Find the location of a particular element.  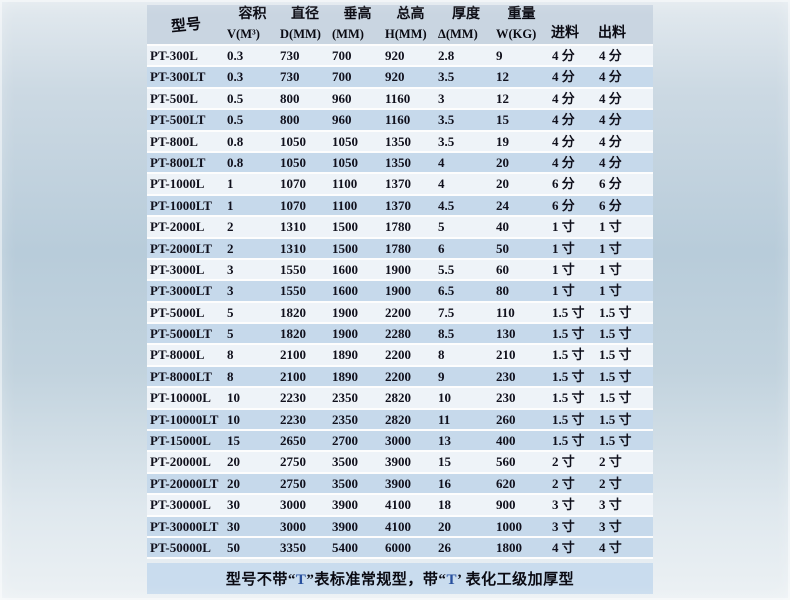

footer-note-t1: T is located at coordinates (301, 580).